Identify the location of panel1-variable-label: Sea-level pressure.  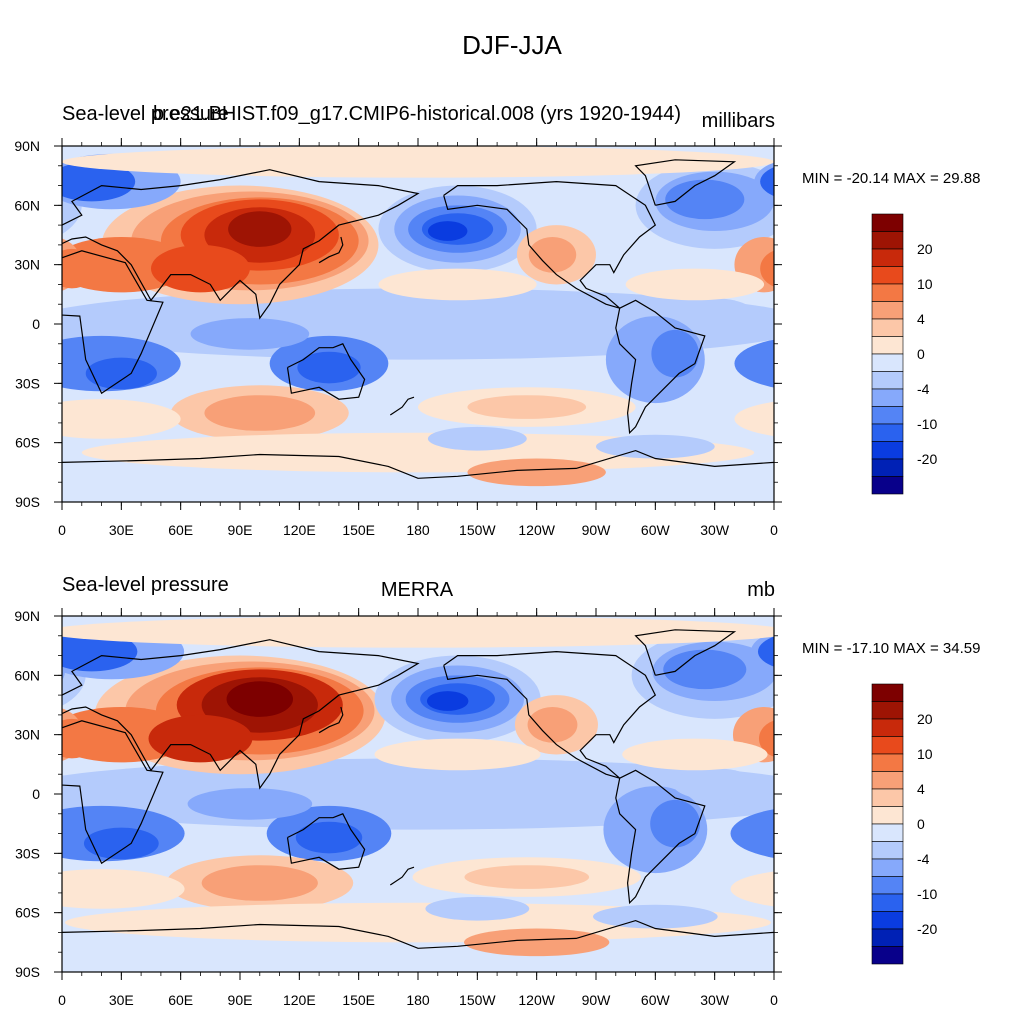
(145, 114).